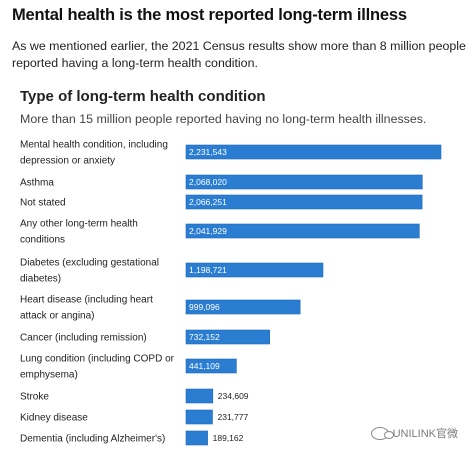 Image resolution: width=474 pixels, height=463 pixels. Describe the element at coordinates (233, 396) in the screenshot. I see `value-label: 234,609` at that location.